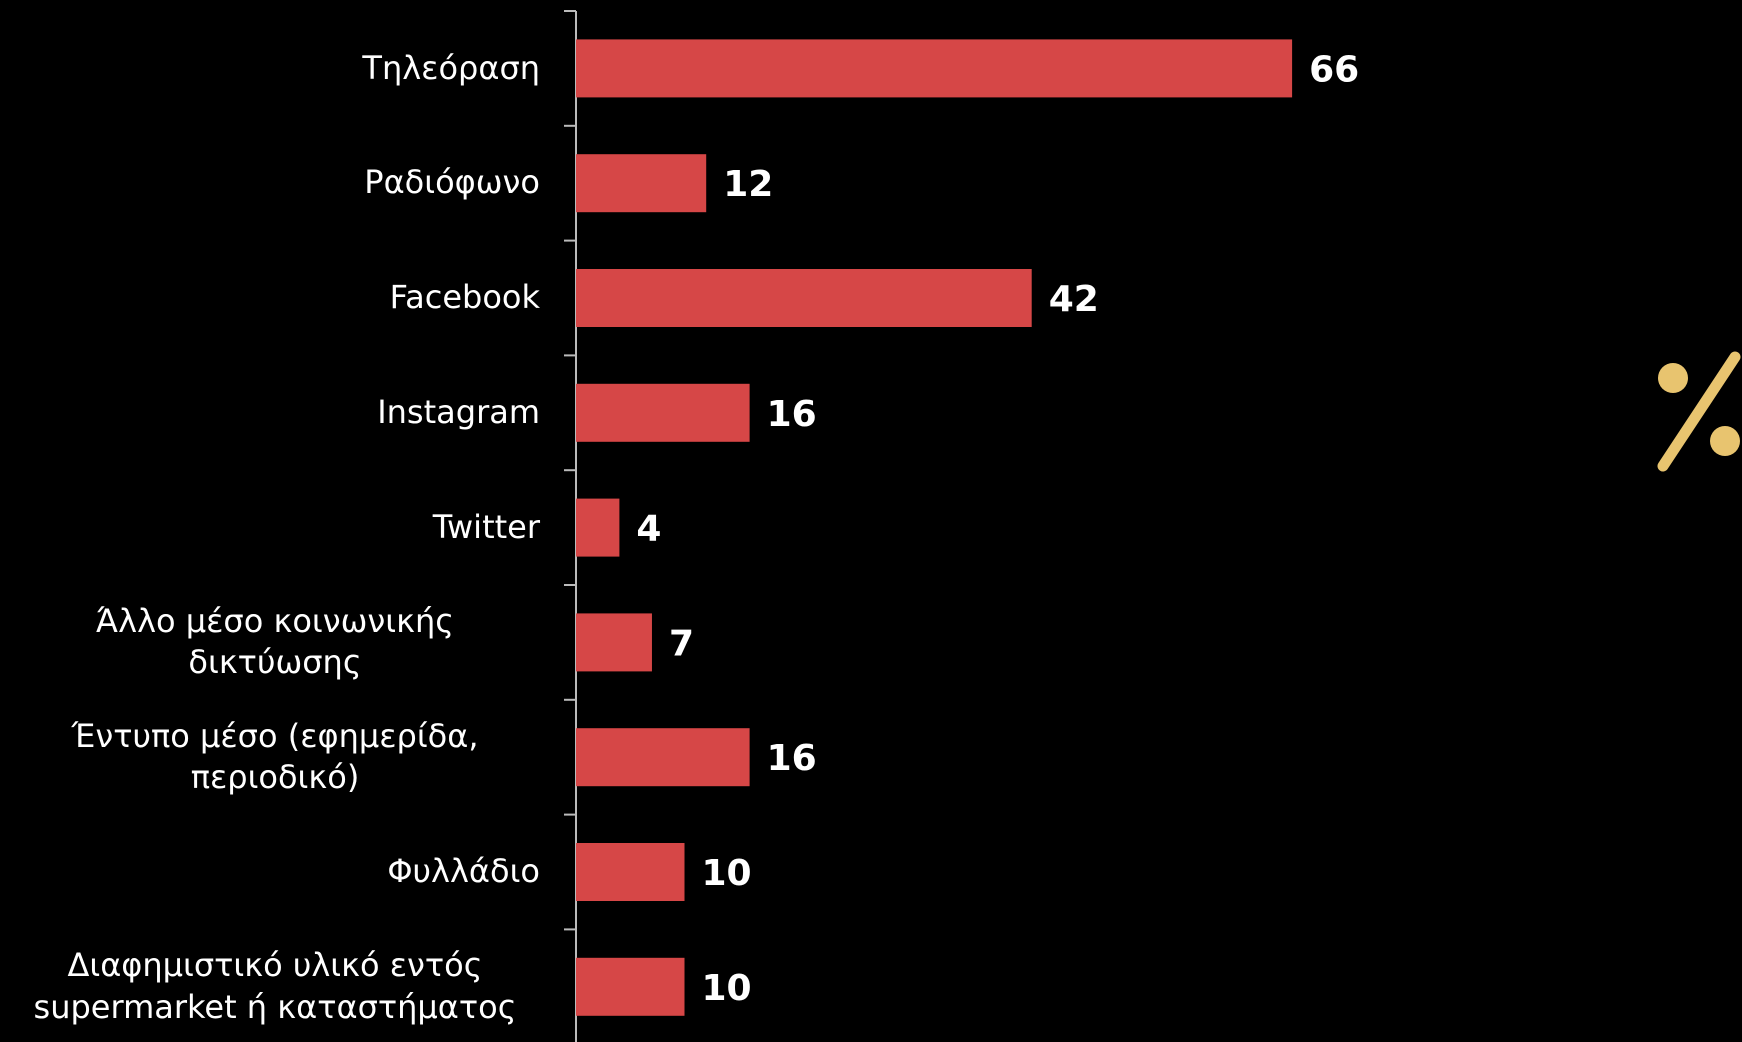 The width and height of the screenshot is (1742, 1042). Describe the element at coordinates (1074, 299) in the screenshot. I see `value-label: 42` at that location.